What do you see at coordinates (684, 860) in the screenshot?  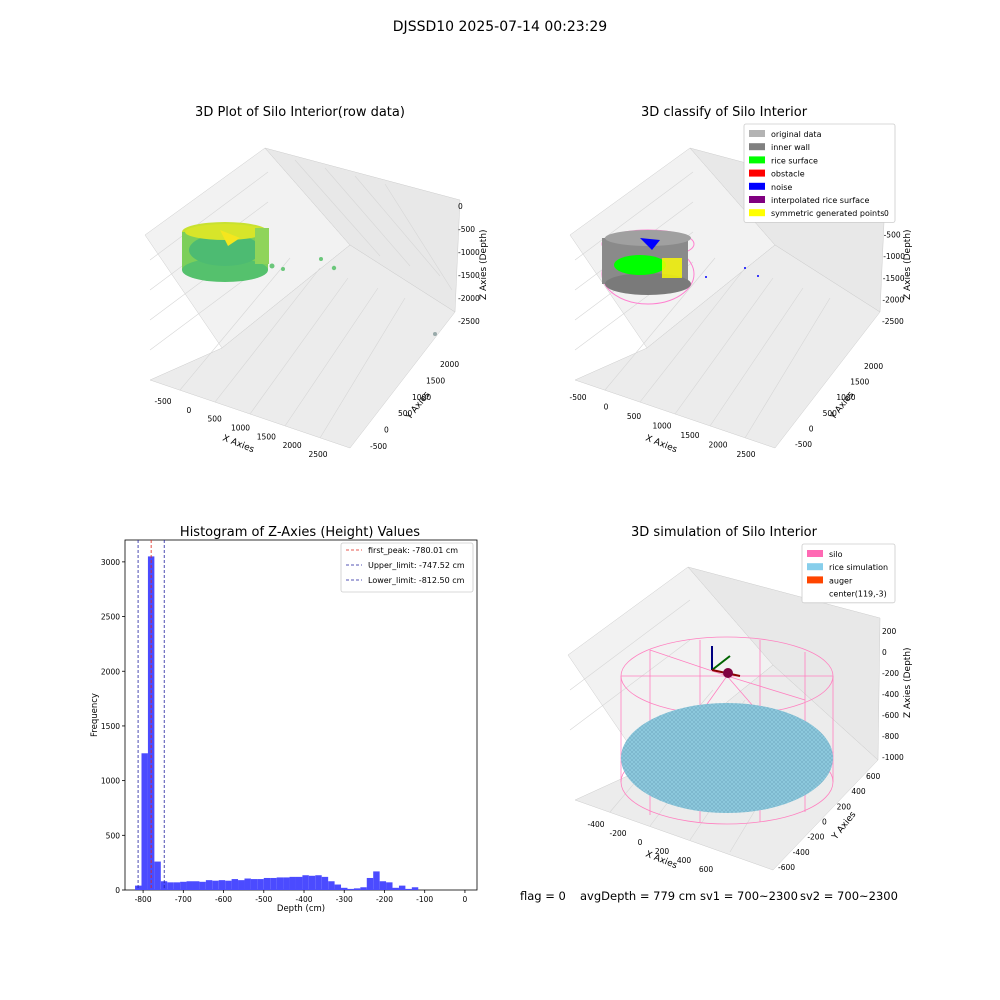 I see `tick-label: 400` at bounding box center [684, 860].